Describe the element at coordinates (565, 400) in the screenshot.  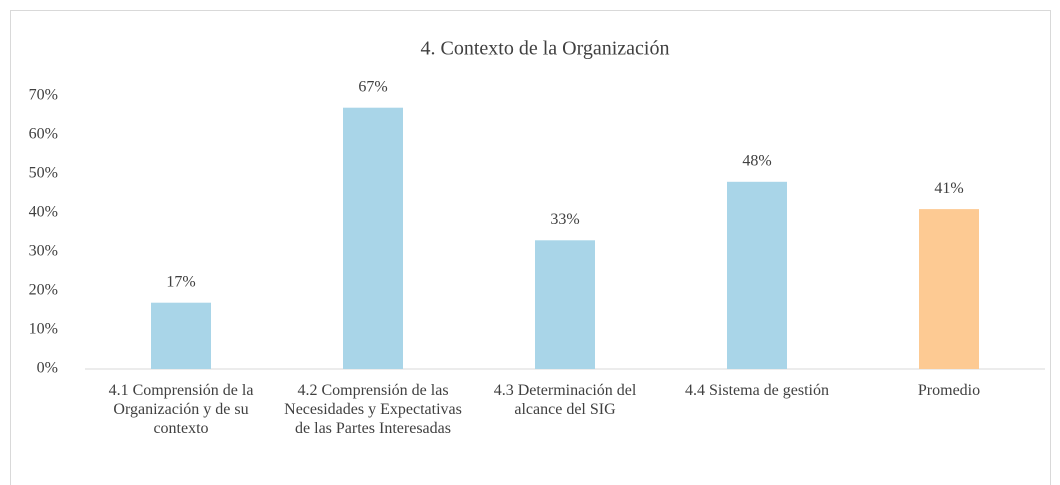
I see `x-tick-label: 4.3 Determinación del alcance del SIG` at that location.